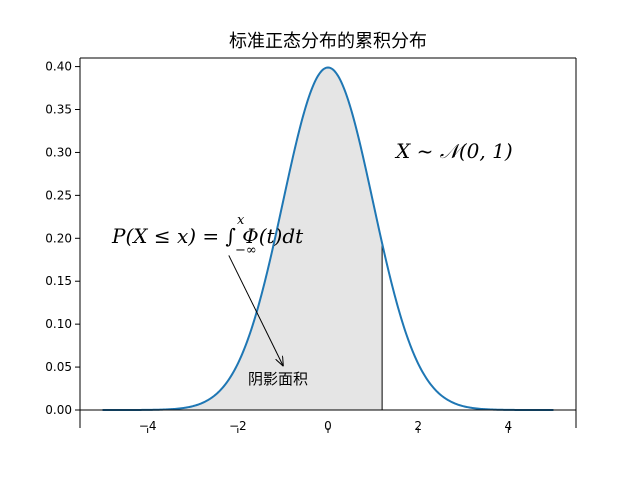 The image size is (640, 480). I want to click on y-tick-label: 0.10, so click(58, 324).